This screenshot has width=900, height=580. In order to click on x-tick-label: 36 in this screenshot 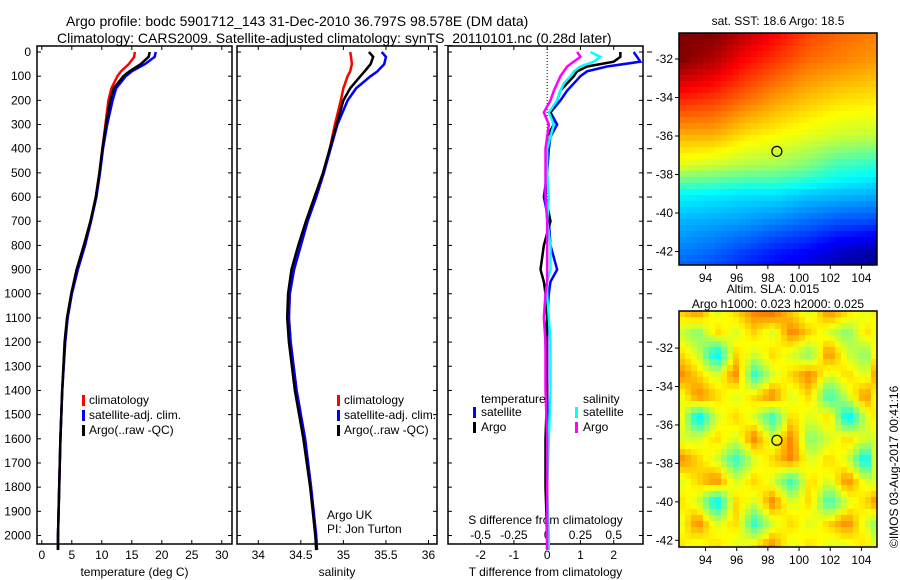, I will do `click(429, 555)`.